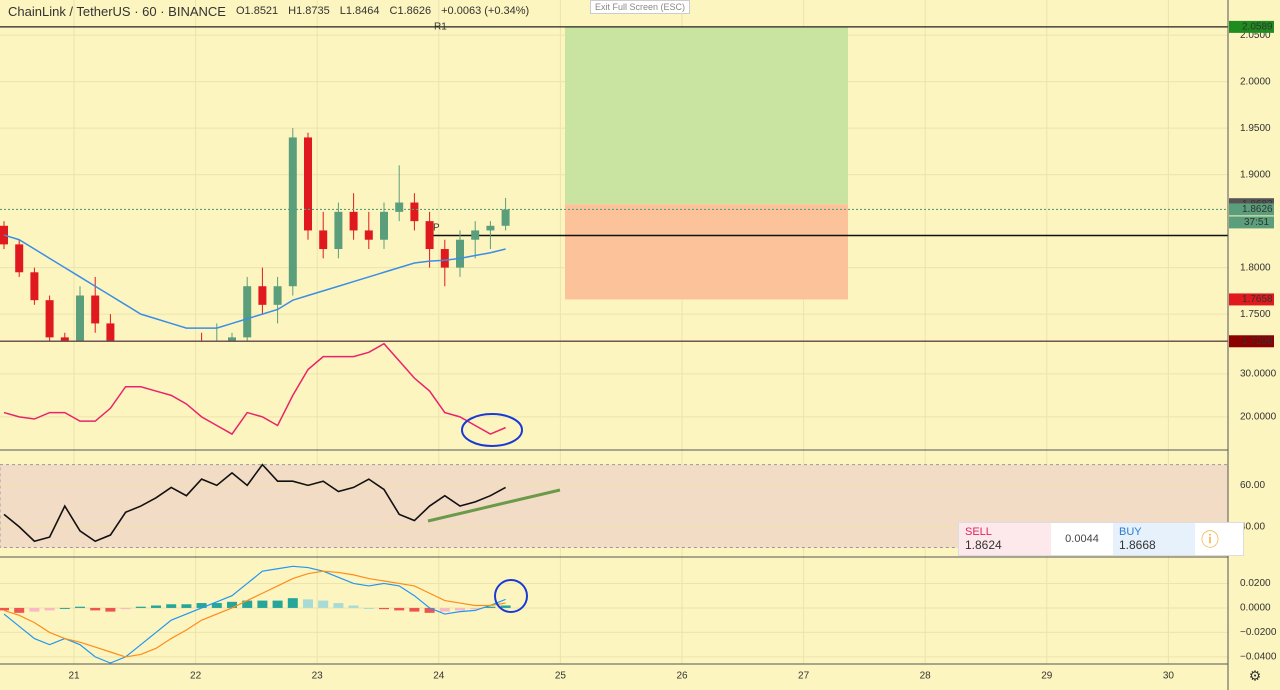 This screenshot has width=1280, height=690. I want to click on price-tag-label: 1.8626, so click(1257, 209).